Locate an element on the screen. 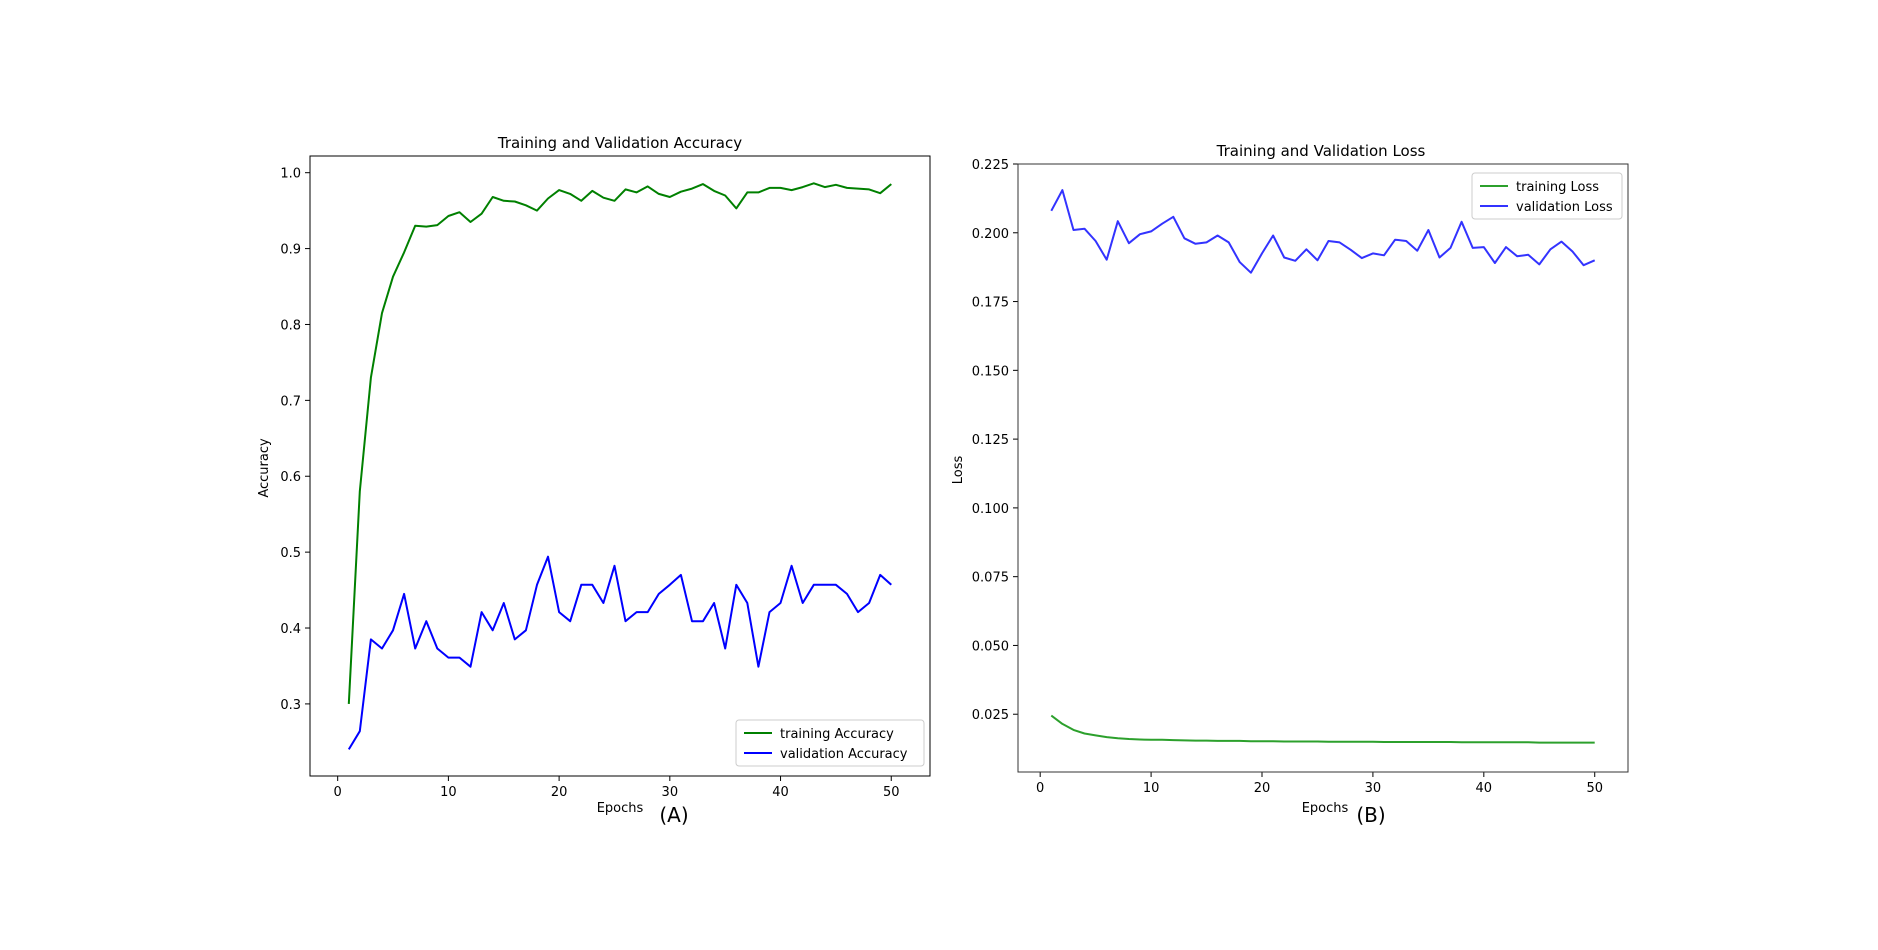 This screenshot has height=950, width=1878. y-tick-label: 0.7 is located at coordinates (290, 401).